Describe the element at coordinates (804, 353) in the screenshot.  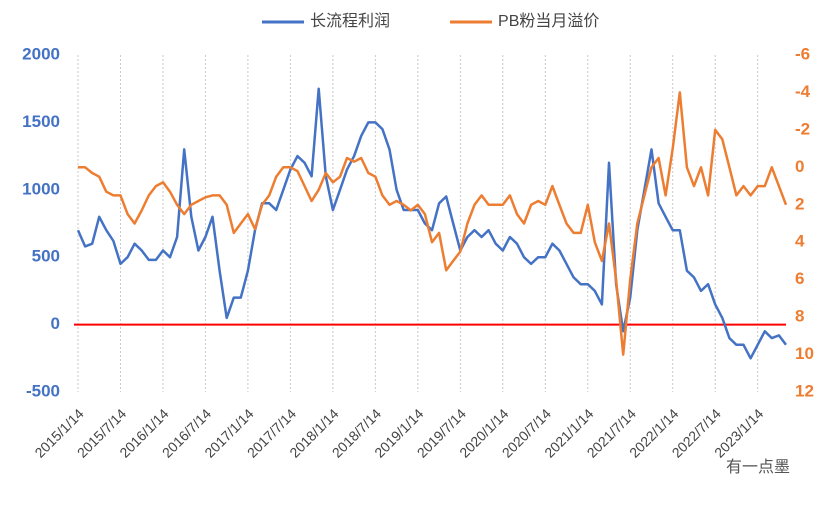
I see `y2-tick-label: 10` at that location.